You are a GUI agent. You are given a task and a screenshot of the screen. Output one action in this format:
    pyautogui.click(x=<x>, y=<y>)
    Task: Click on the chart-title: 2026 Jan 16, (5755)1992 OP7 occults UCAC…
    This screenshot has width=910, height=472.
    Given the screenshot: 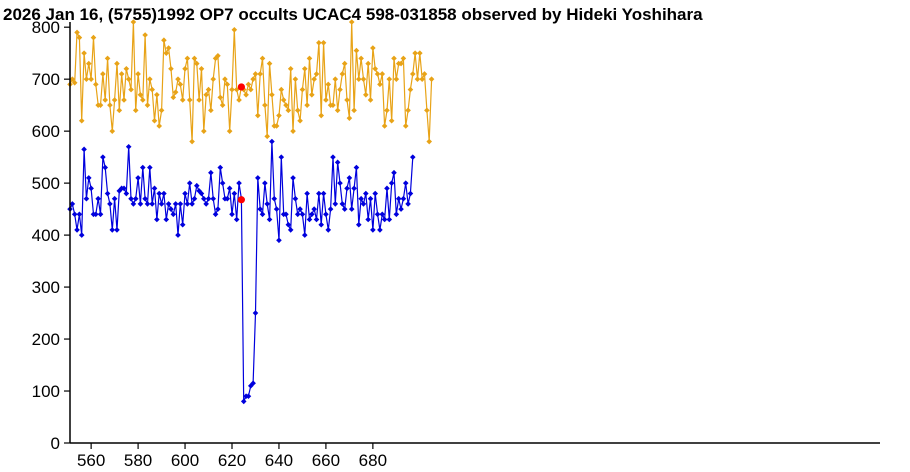 What is the action you would take?
    pyautogui.click(x=353, y=14)
    